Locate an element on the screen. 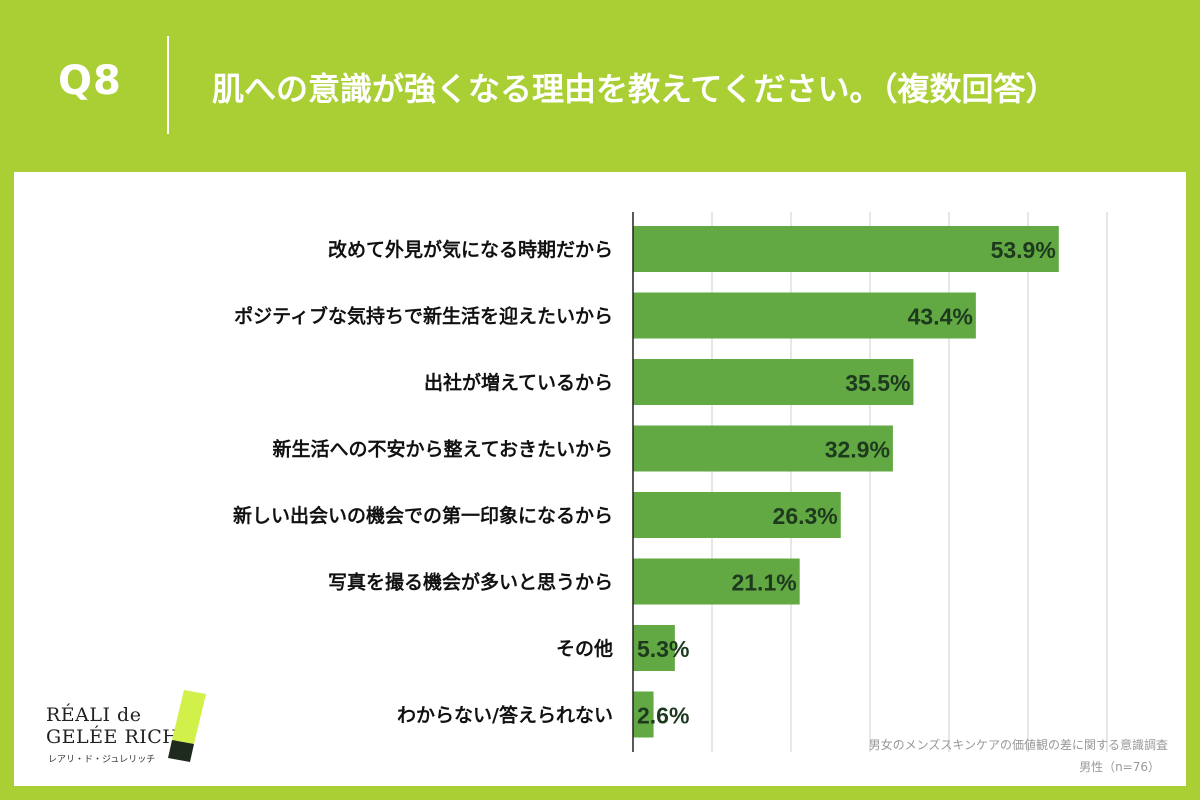 The height and width of the screenshot is (800, 1200). category-label: ポジティブな気持ちで新生活を迎えたいから is located at coordinates (423, 316).